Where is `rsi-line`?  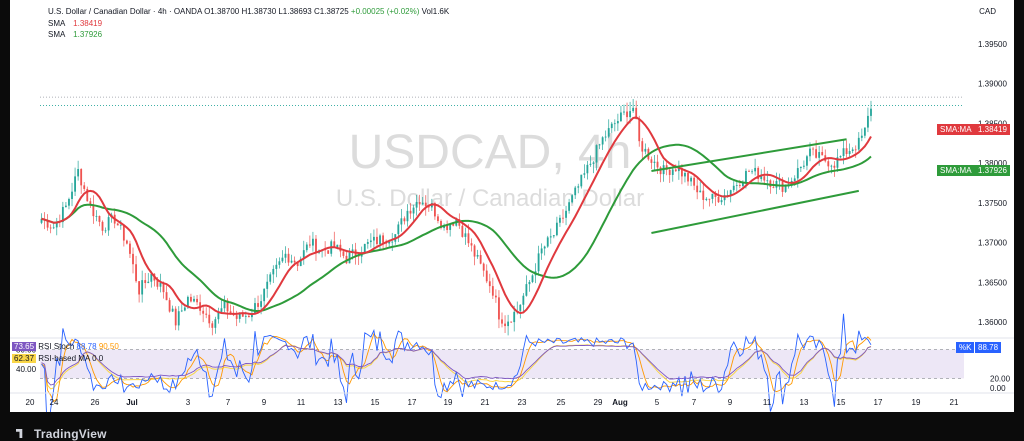
rsi-line is located at coordinates (456, 365).